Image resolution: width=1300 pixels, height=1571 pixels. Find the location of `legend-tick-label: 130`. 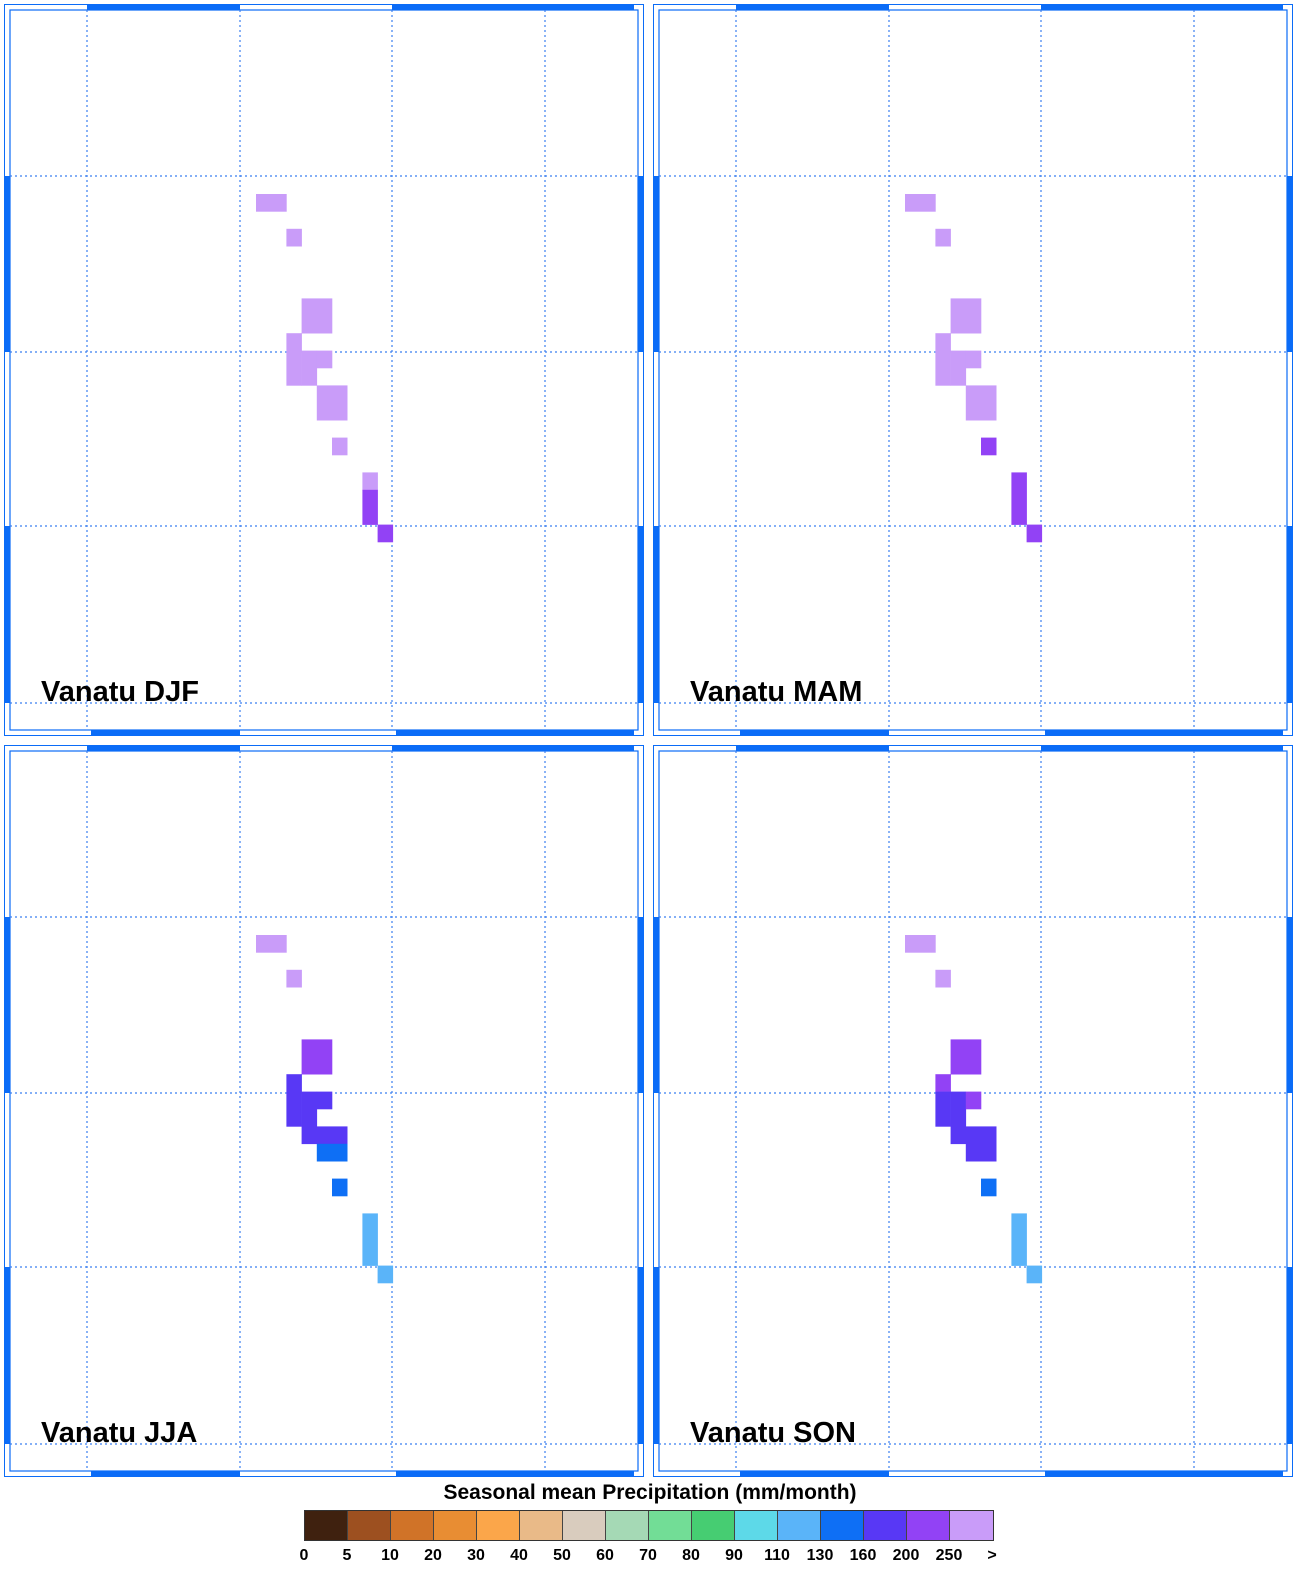

legend-tick-label: 130 is located at coordinates (820, 1555).